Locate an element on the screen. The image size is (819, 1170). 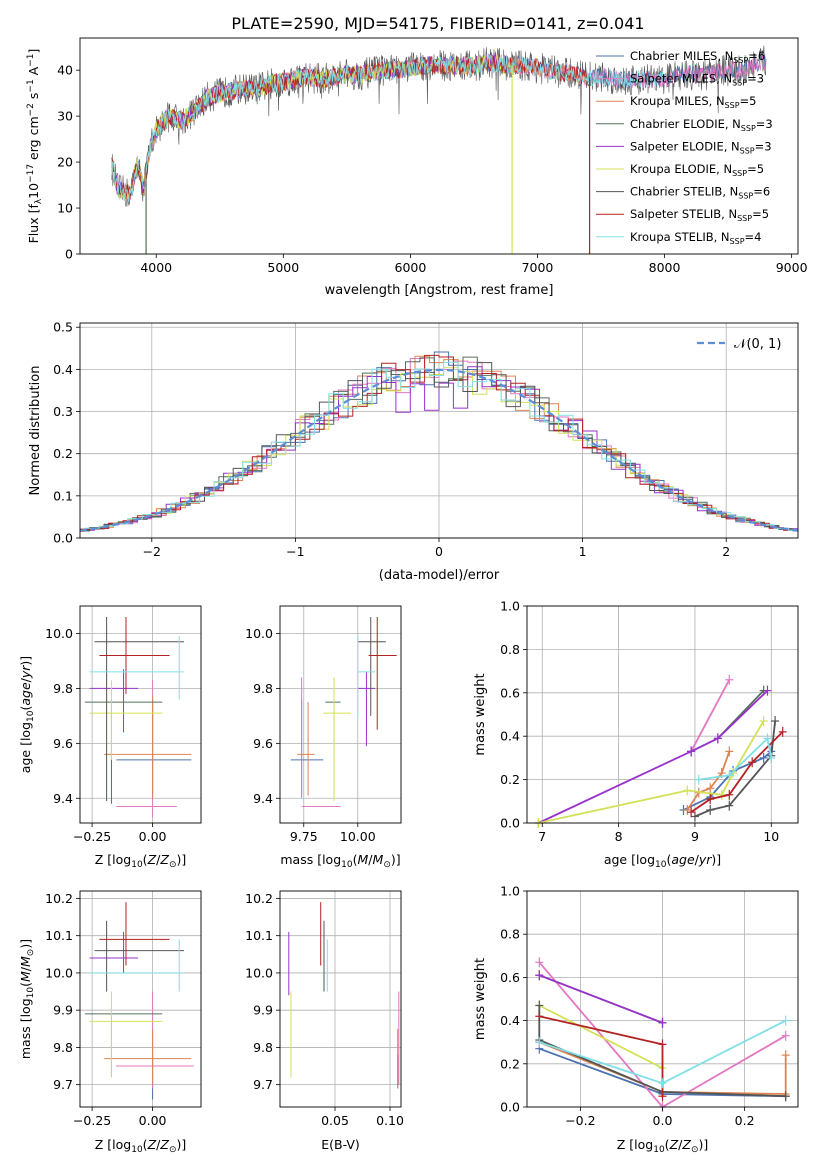
axis-label-x: E(B-V) is located at coordinates (340, 1144).